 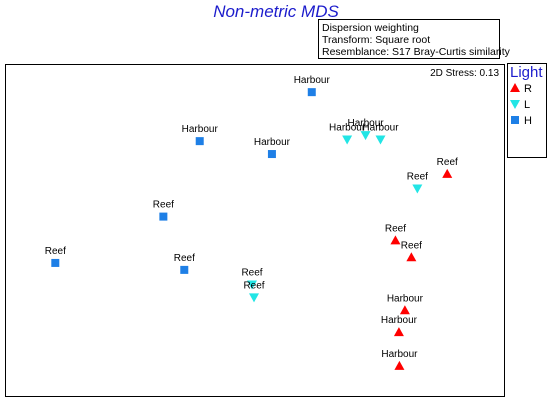 What do you see at coordinates (370, 28) in the screenshot?
I see `info-line-weighting: Dispersion weighting` at bounding box center [370, 28].